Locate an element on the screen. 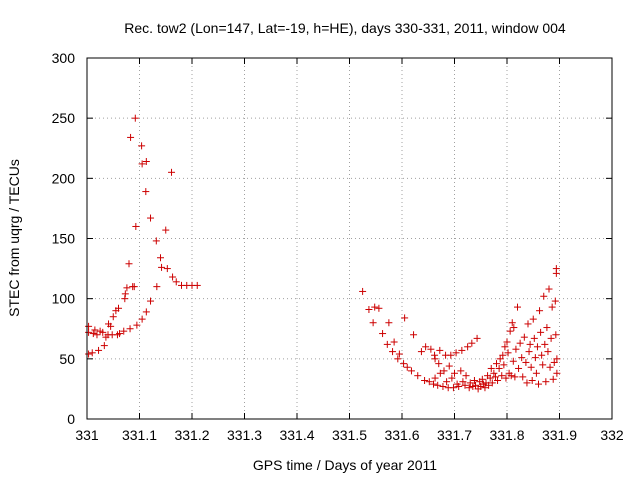 This screenshot has height=480, width=640. x-tick-label: 331.2 is located at coordinates (191, 435).